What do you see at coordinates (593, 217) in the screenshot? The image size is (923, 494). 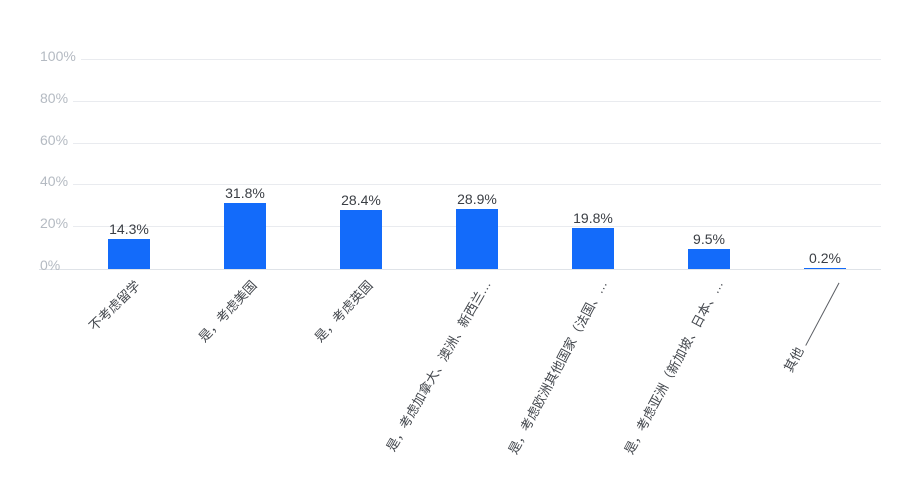 I see `bar-value-label: 19.8%` at bounding box center [593, 217].